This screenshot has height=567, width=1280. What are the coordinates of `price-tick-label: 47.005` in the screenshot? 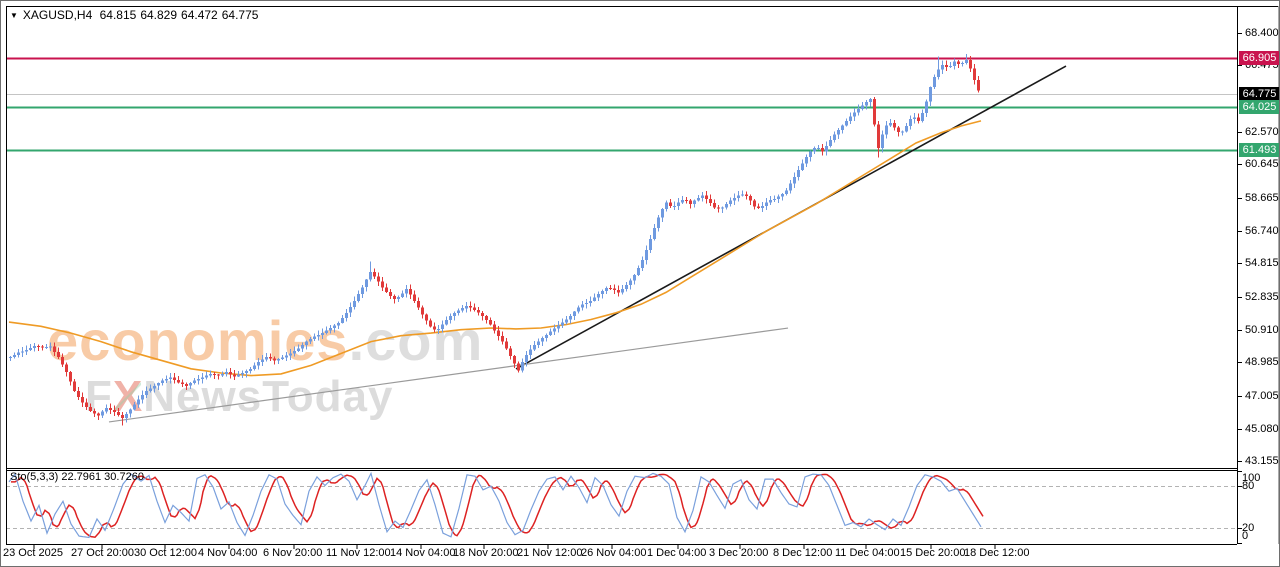 It's located at (1262, 396).